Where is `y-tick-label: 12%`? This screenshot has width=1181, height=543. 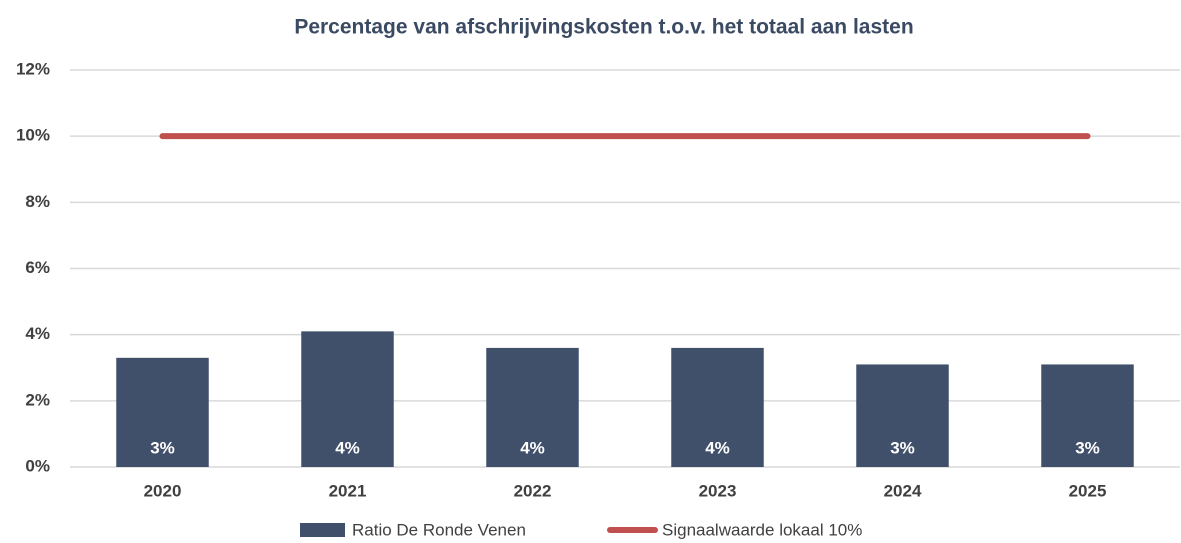
y-tick-label: 12% is located at coordinates (33, 68).